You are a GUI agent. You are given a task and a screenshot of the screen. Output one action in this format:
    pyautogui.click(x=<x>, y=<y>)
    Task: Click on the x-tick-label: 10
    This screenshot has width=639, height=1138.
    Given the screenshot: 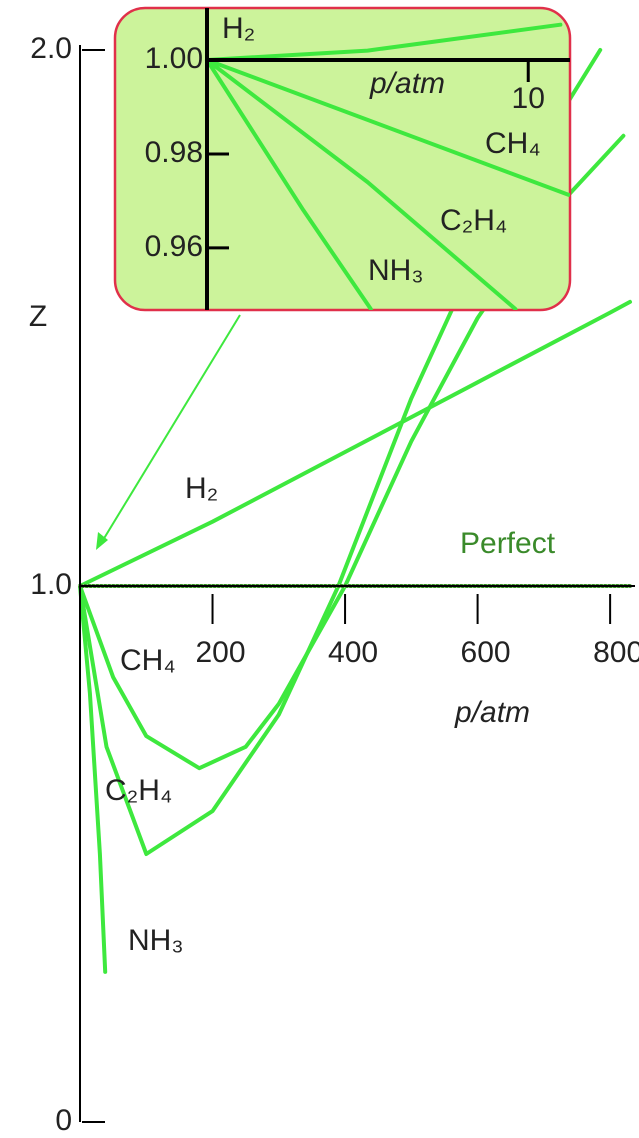 What is the action you would take?
    pyautogui.click(x=528, y=98)
    